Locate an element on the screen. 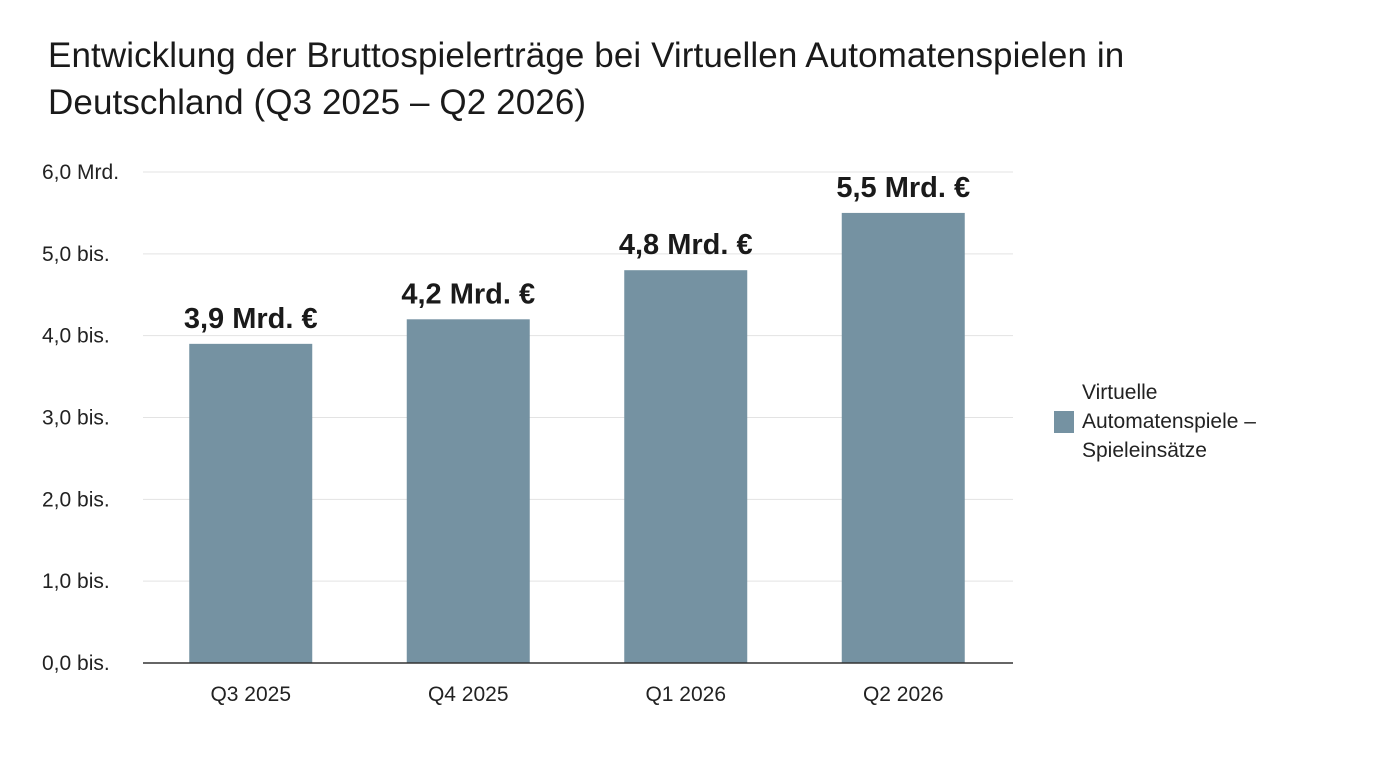 This screenshot has height=768, width=1376. data-label: 5,5 Mrd. € is located at coordinates (903, 188).